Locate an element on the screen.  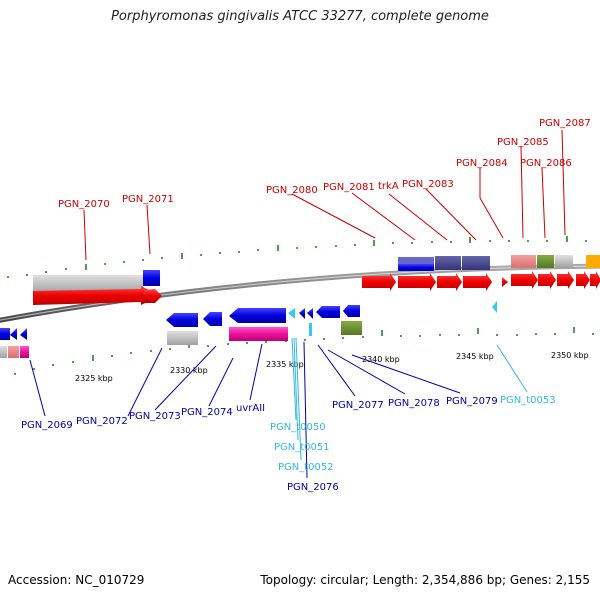
scale-label: 2350 kbp is located at coordinates (570, 355).